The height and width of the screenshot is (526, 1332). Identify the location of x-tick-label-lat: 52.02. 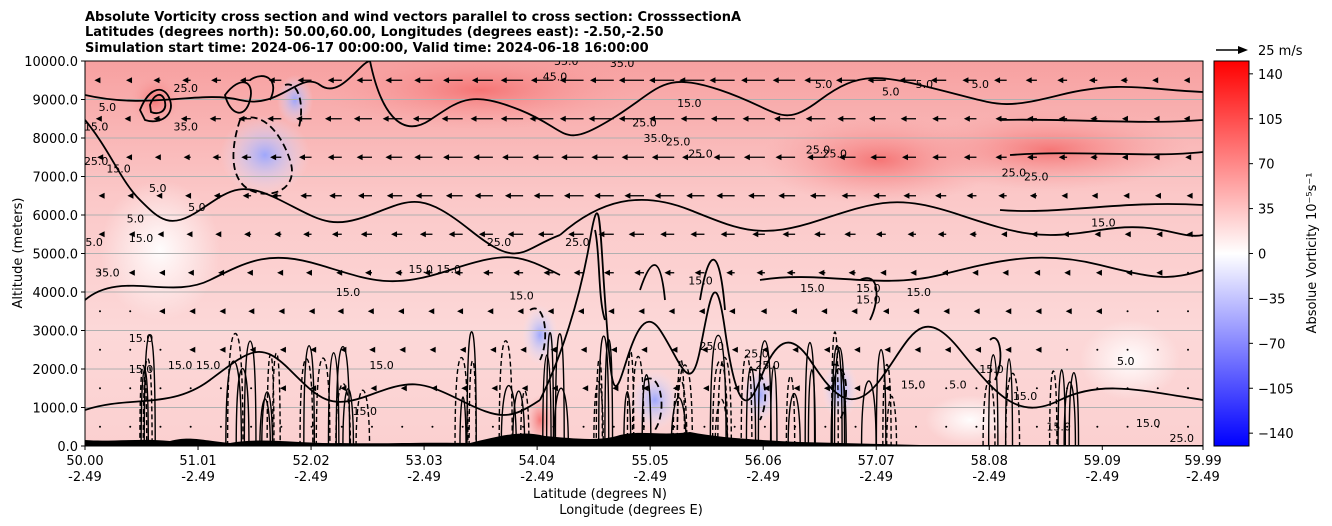
(310, 461).